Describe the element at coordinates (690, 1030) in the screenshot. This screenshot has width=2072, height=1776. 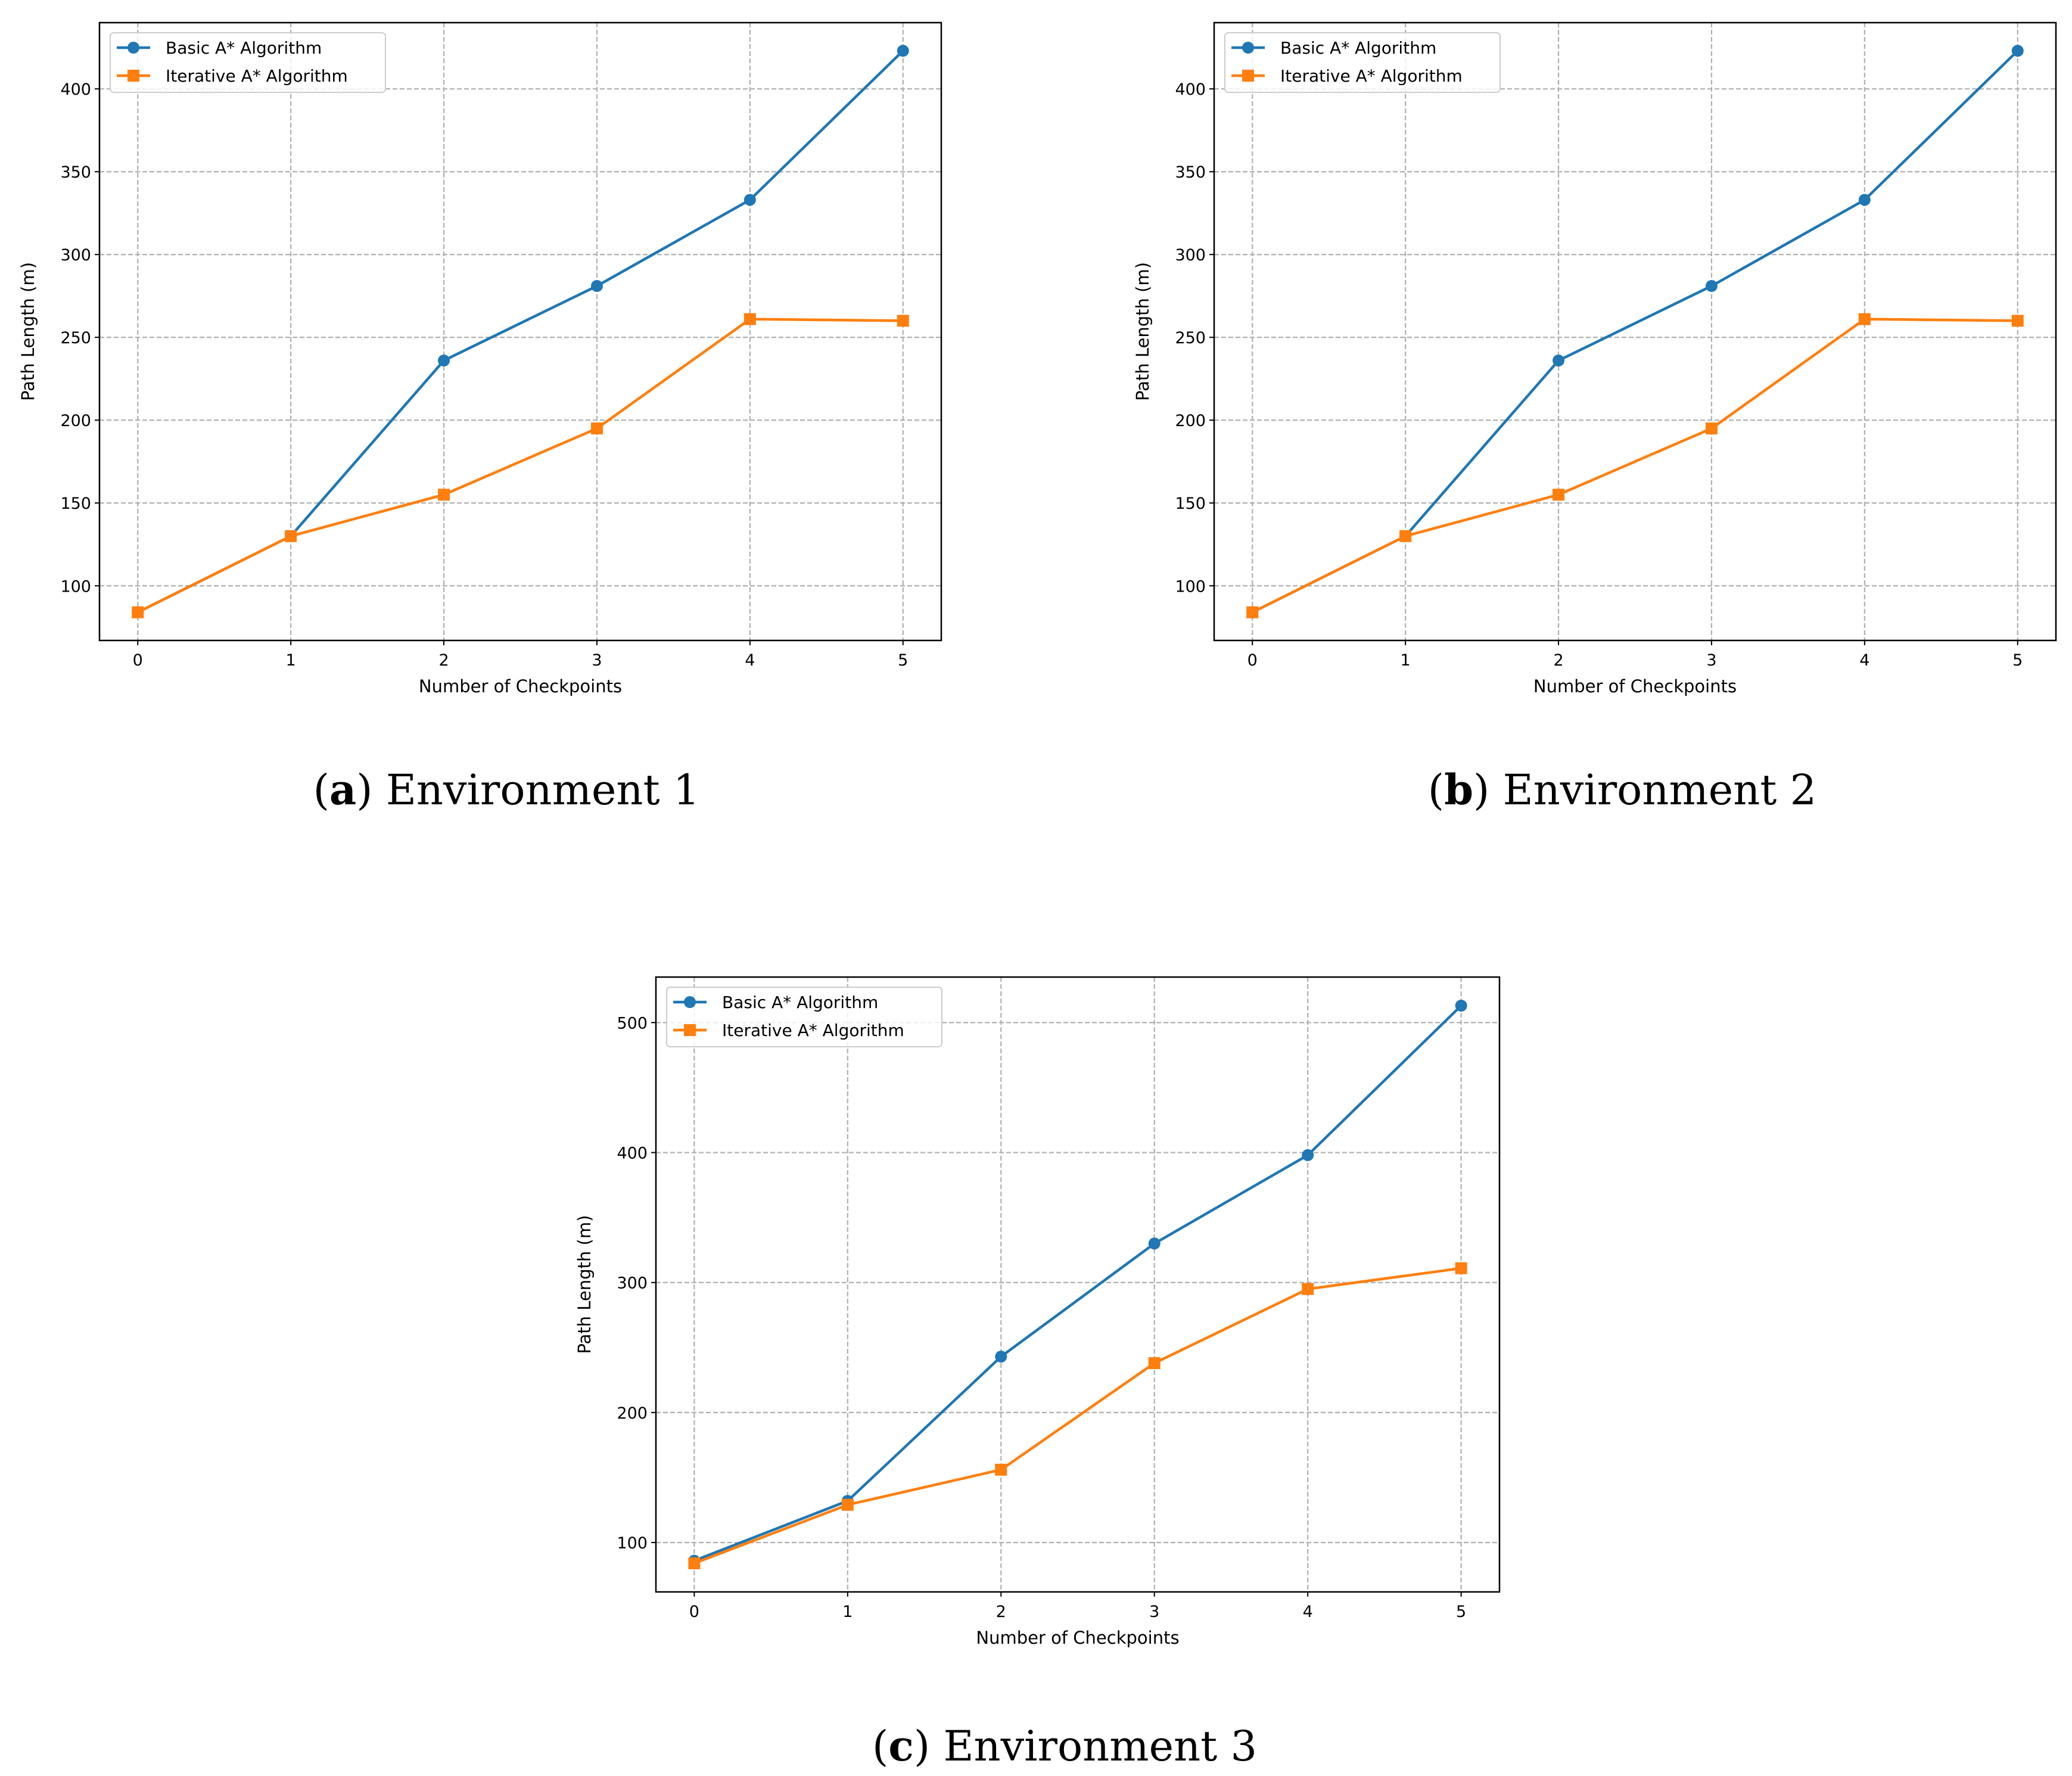
I see `legend-marker-square` at that location.